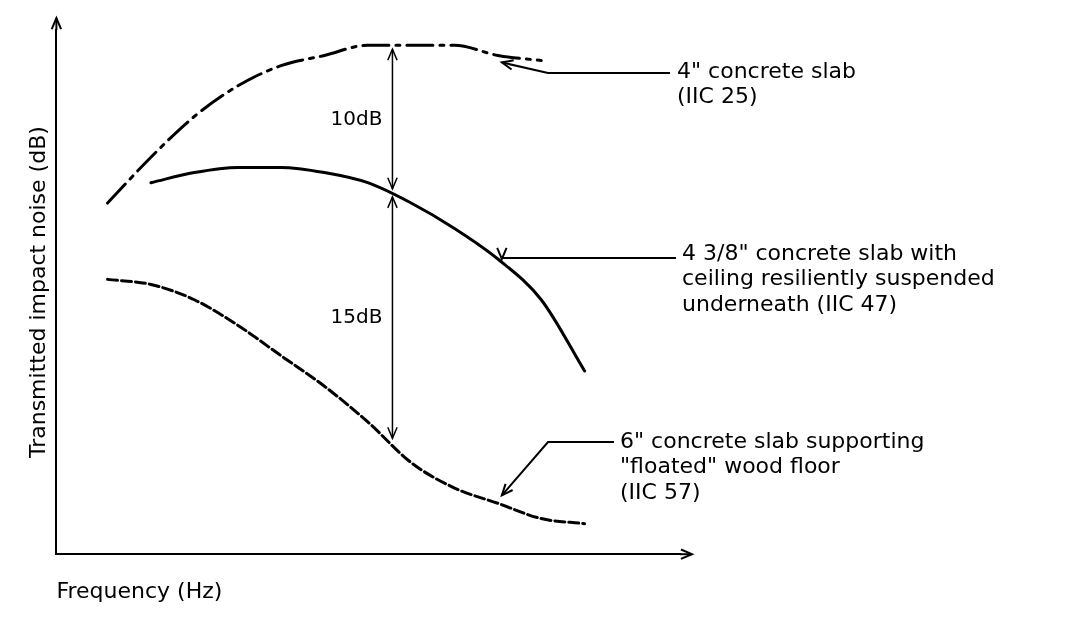  What do you see at coordinates (766, 83) in the screenshot?
I see `text: 4" concrete slab (IIC 25)` at bounding box center [766, 83].